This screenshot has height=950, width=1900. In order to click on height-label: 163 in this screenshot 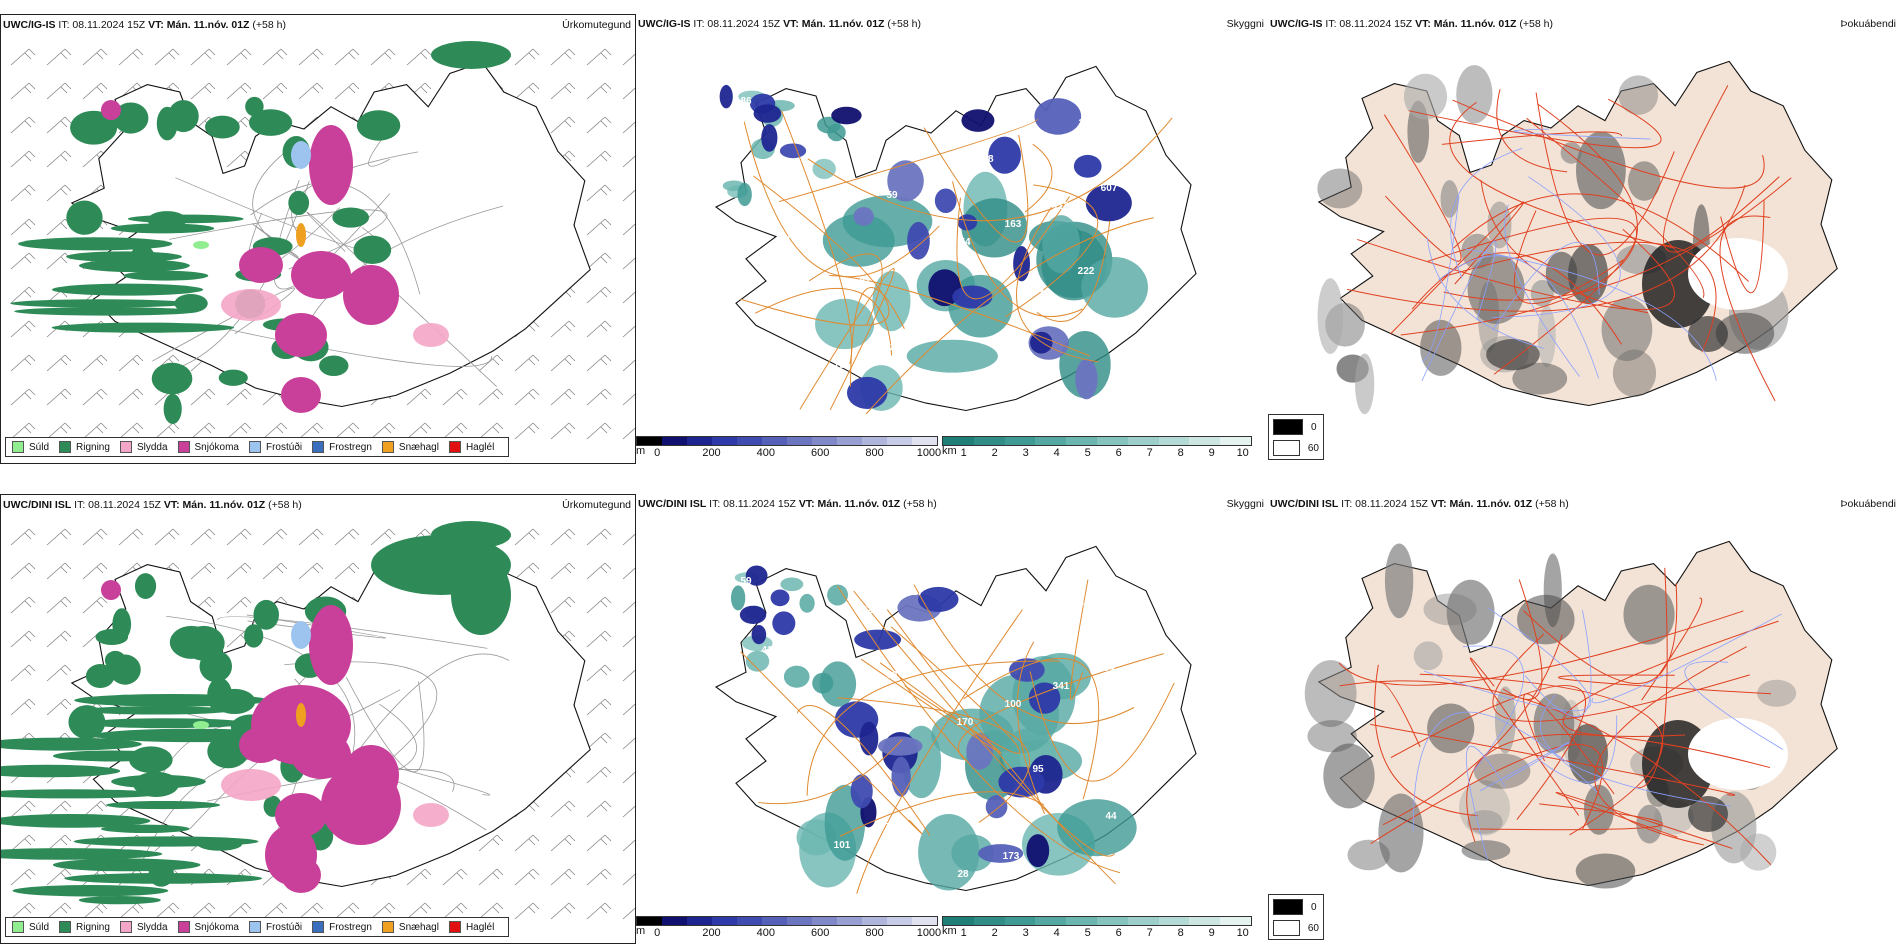, I will do `click(1013, 224)`.